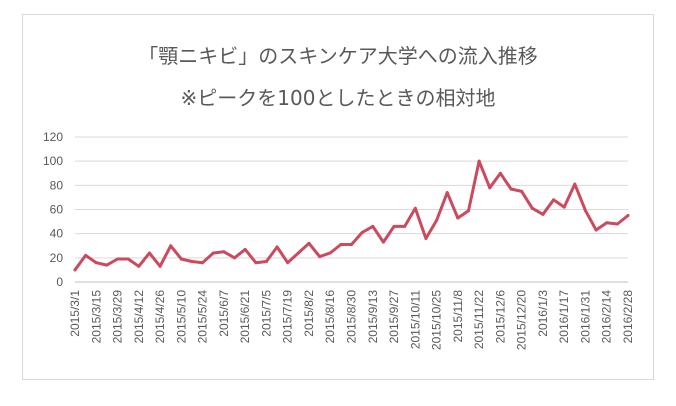 The height and width of the screenshot is (406, 676). What do you see at coordinates (53, 161) in the screenshot?
I see `y-tick-label: 100` at bounding box center [53, 161].